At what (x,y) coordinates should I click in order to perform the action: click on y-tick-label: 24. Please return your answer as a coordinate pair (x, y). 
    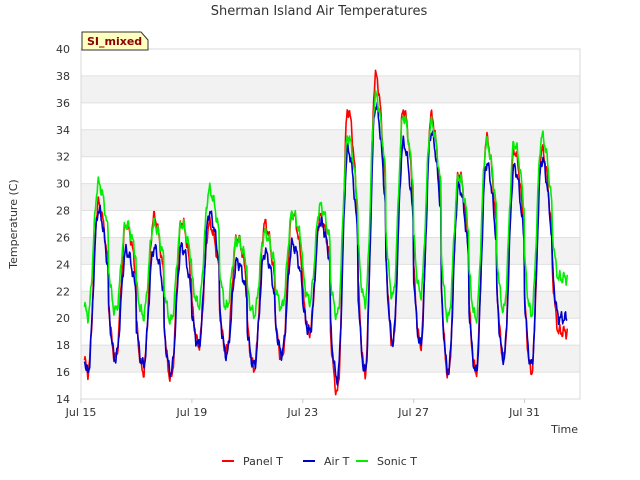
    Looking at the image, I should click on (63, 264).